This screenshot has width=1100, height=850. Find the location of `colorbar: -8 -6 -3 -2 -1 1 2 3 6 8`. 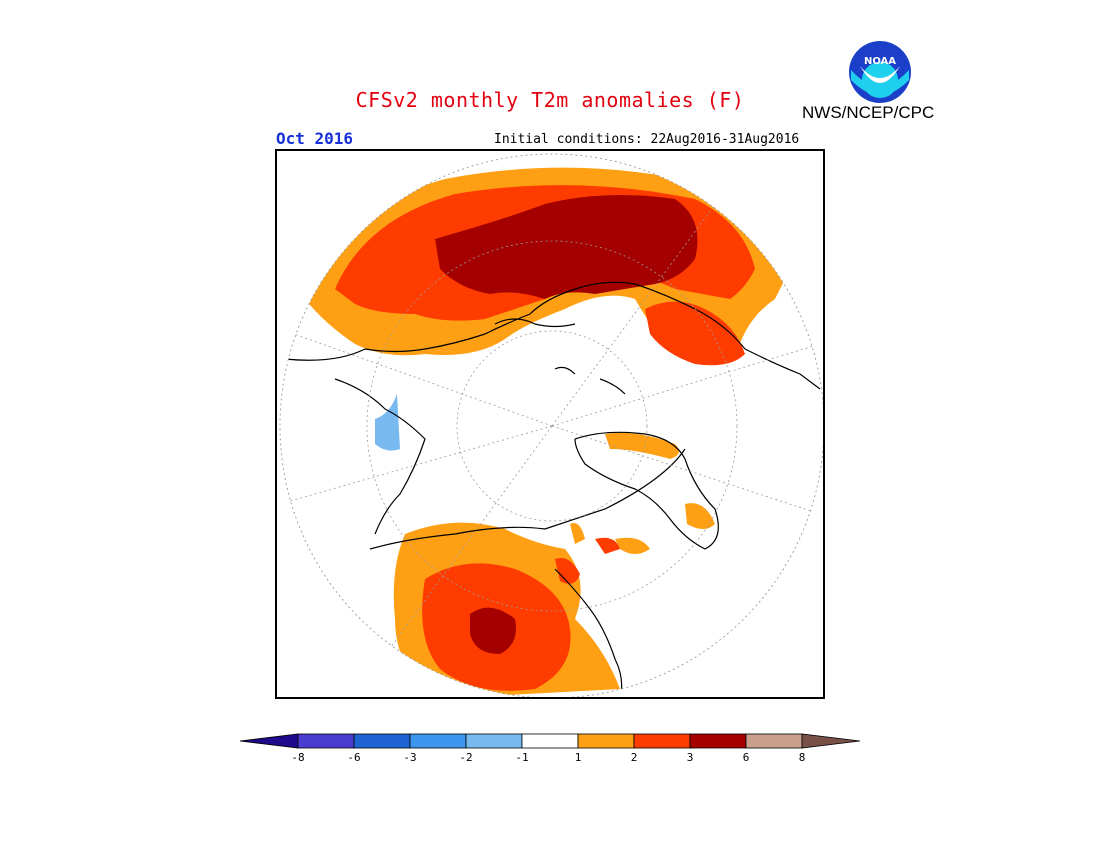

colorbar: -8 -6 -3 -2 -1 1 2 3 6 8 is located at coordinates (550, 748).